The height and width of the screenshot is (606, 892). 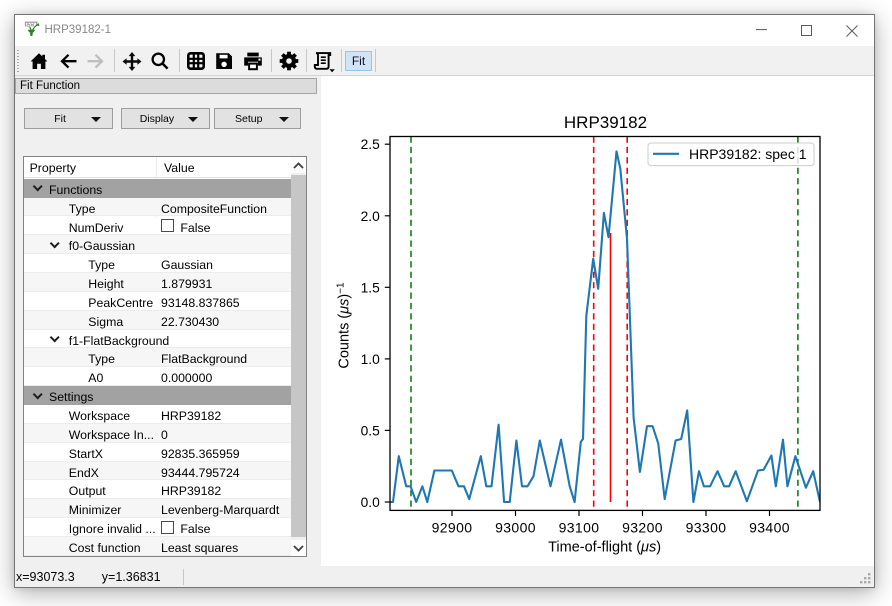 What do you see at coordinates (371, 287) in the screenshot?
I see `svg-text: 1.5` at bounding box center [371, 287].